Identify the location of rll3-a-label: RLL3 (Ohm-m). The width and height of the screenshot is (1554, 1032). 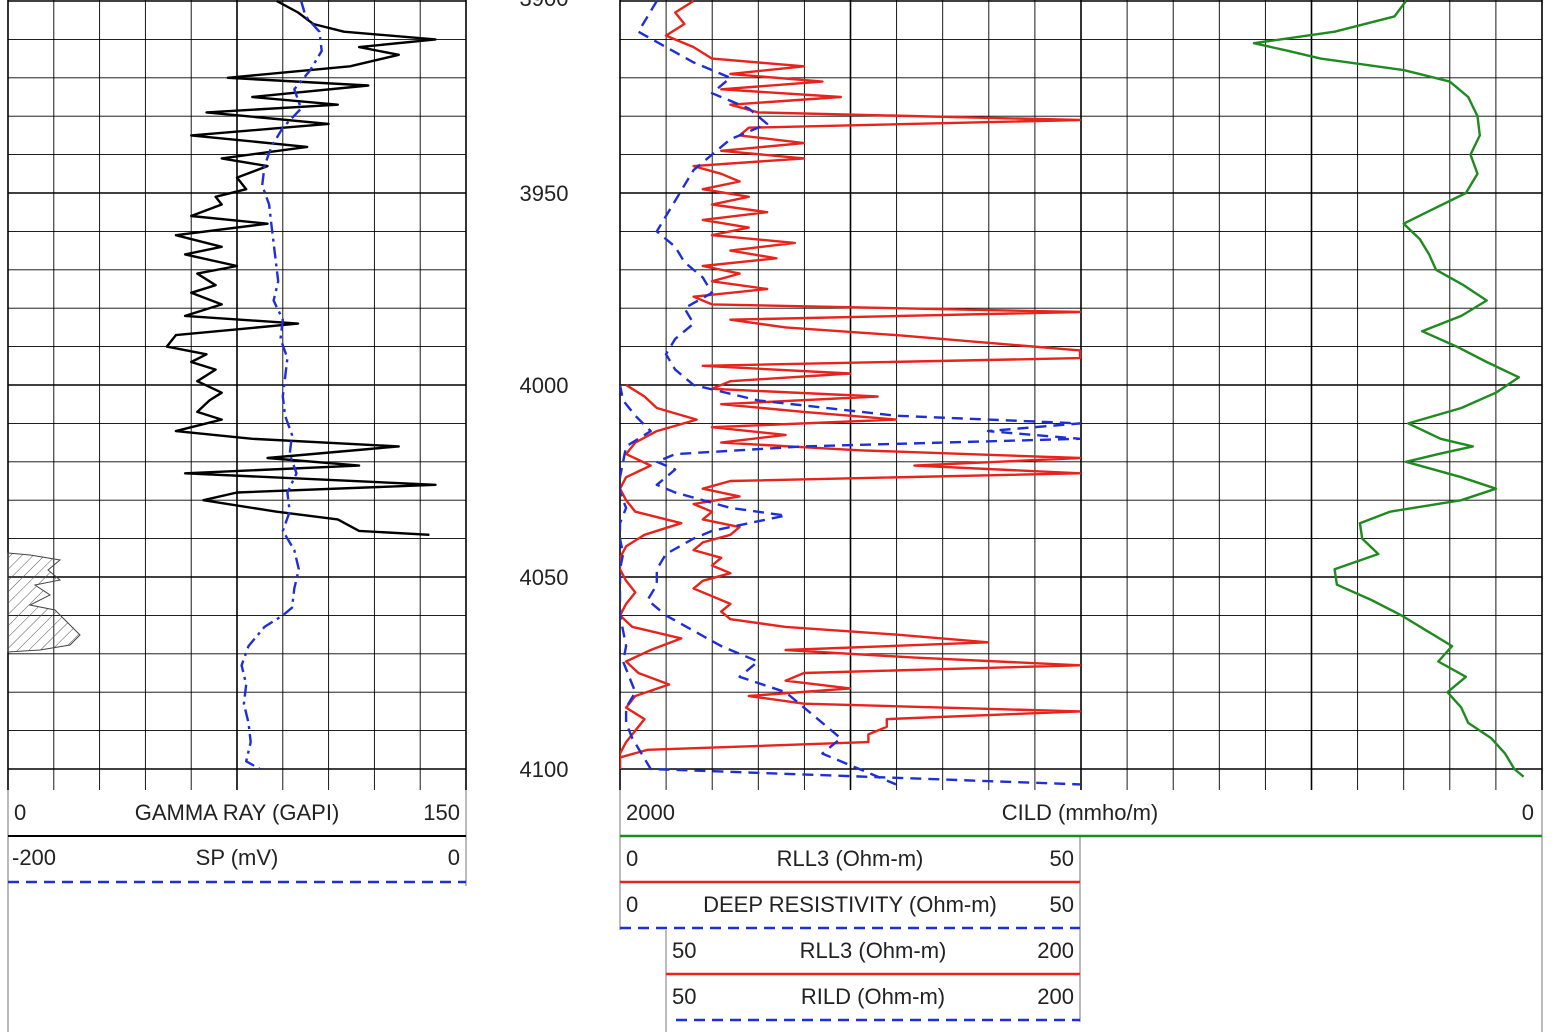
(850, 858).